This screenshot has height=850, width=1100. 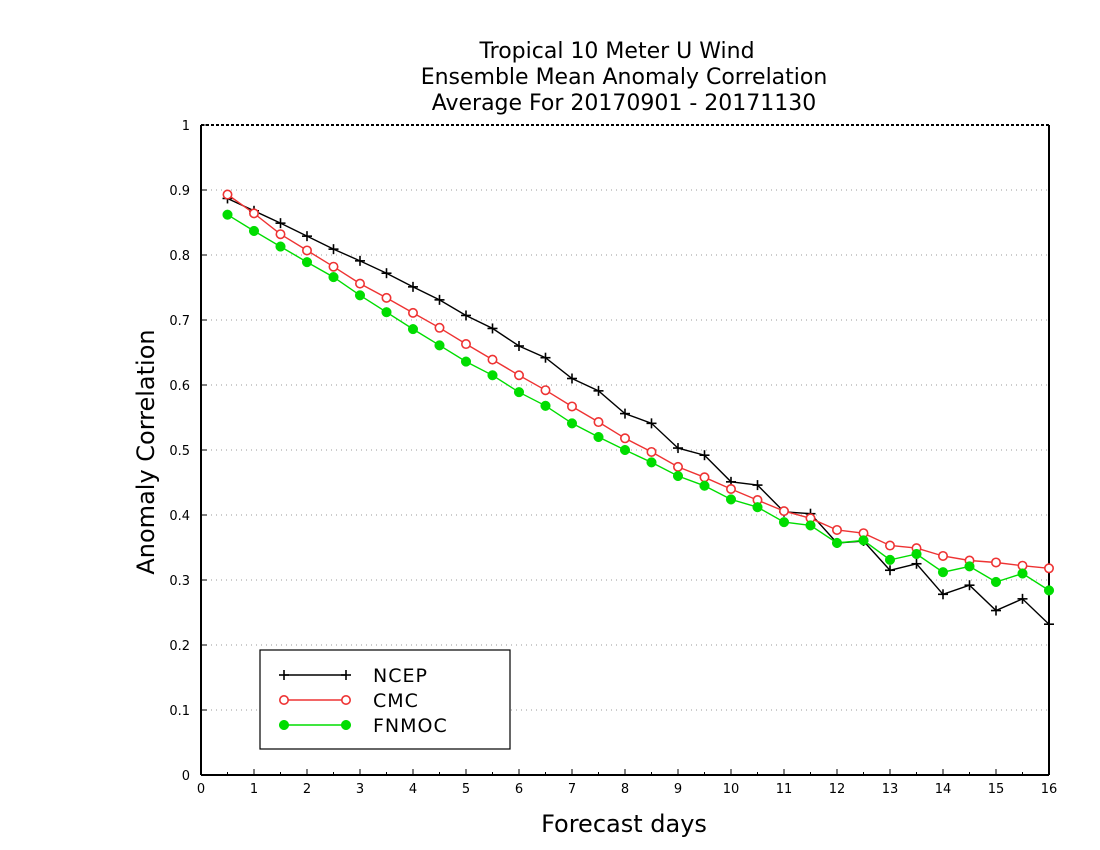 What do you see at coordinates (627, 783) in the screenshot?
I see `x-axis-ticks: 0 1 2 3 4 5 6 7 8 9 10 11 12 13 14 15 16` at bounding box center [627, 783].